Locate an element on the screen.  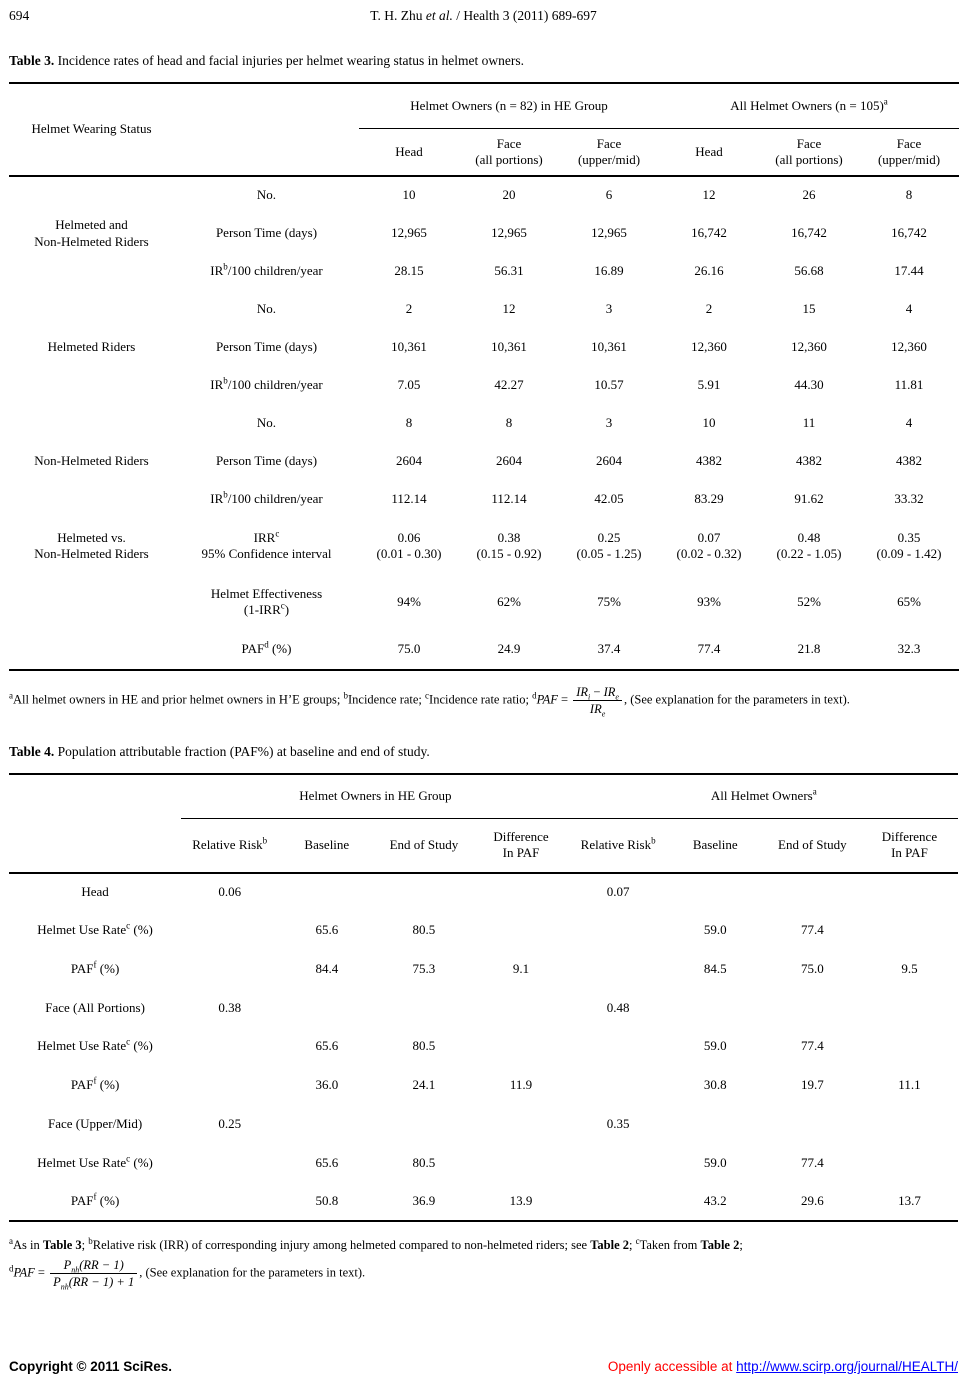
t3-group2-header: All Helmet Owners (n = 105)a is located at coordinates (809, 106).